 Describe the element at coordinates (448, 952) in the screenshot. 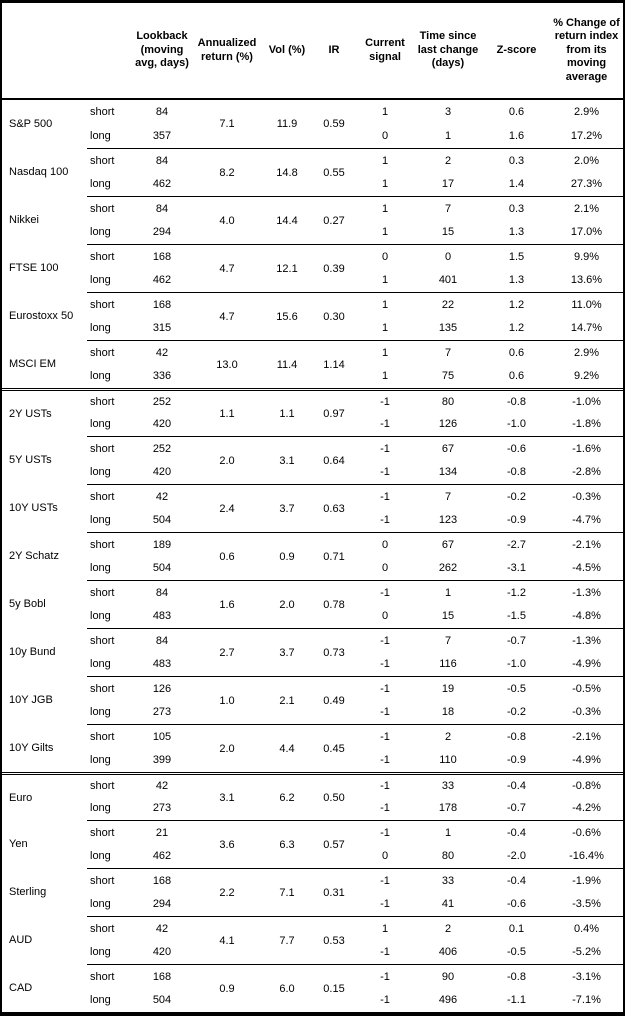

I see `time-since-value: 406` at that location.